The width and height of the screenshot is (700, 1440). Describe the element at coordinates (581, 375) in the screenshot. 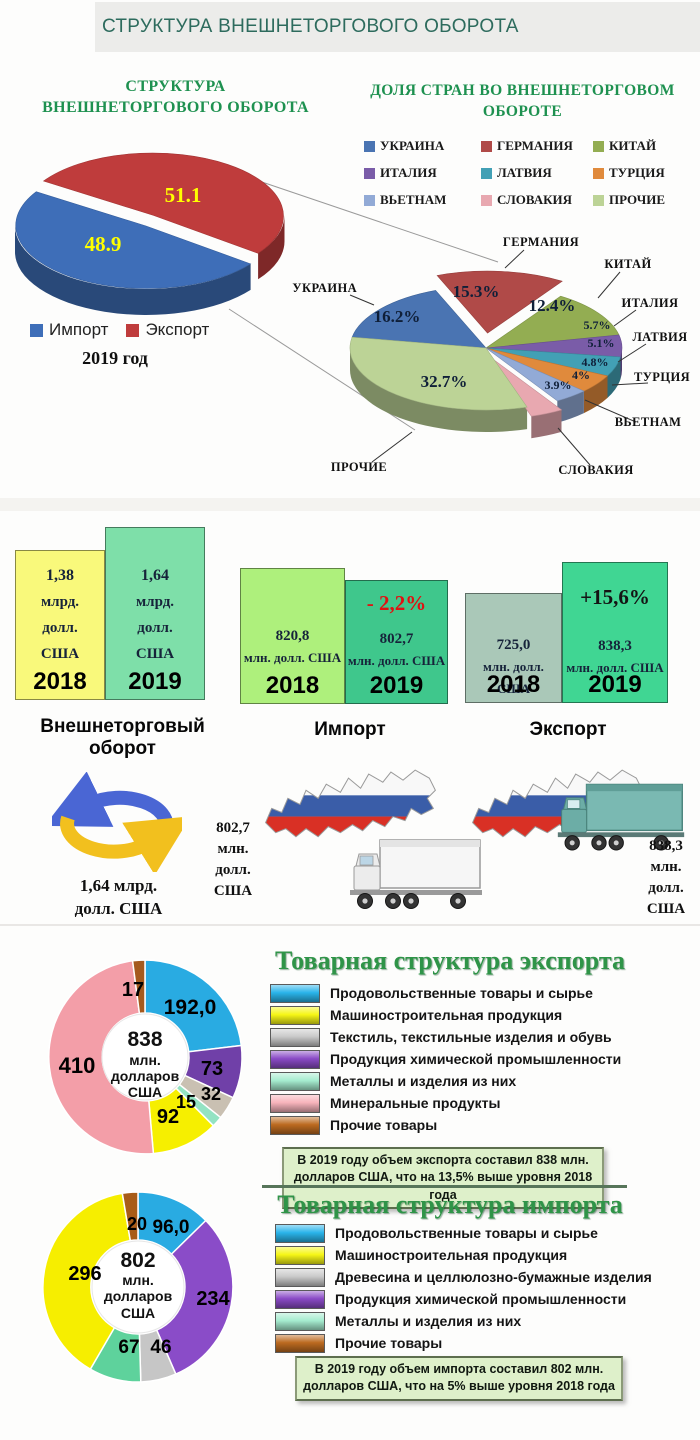

I see `pie-value-label: 4%` at that location.